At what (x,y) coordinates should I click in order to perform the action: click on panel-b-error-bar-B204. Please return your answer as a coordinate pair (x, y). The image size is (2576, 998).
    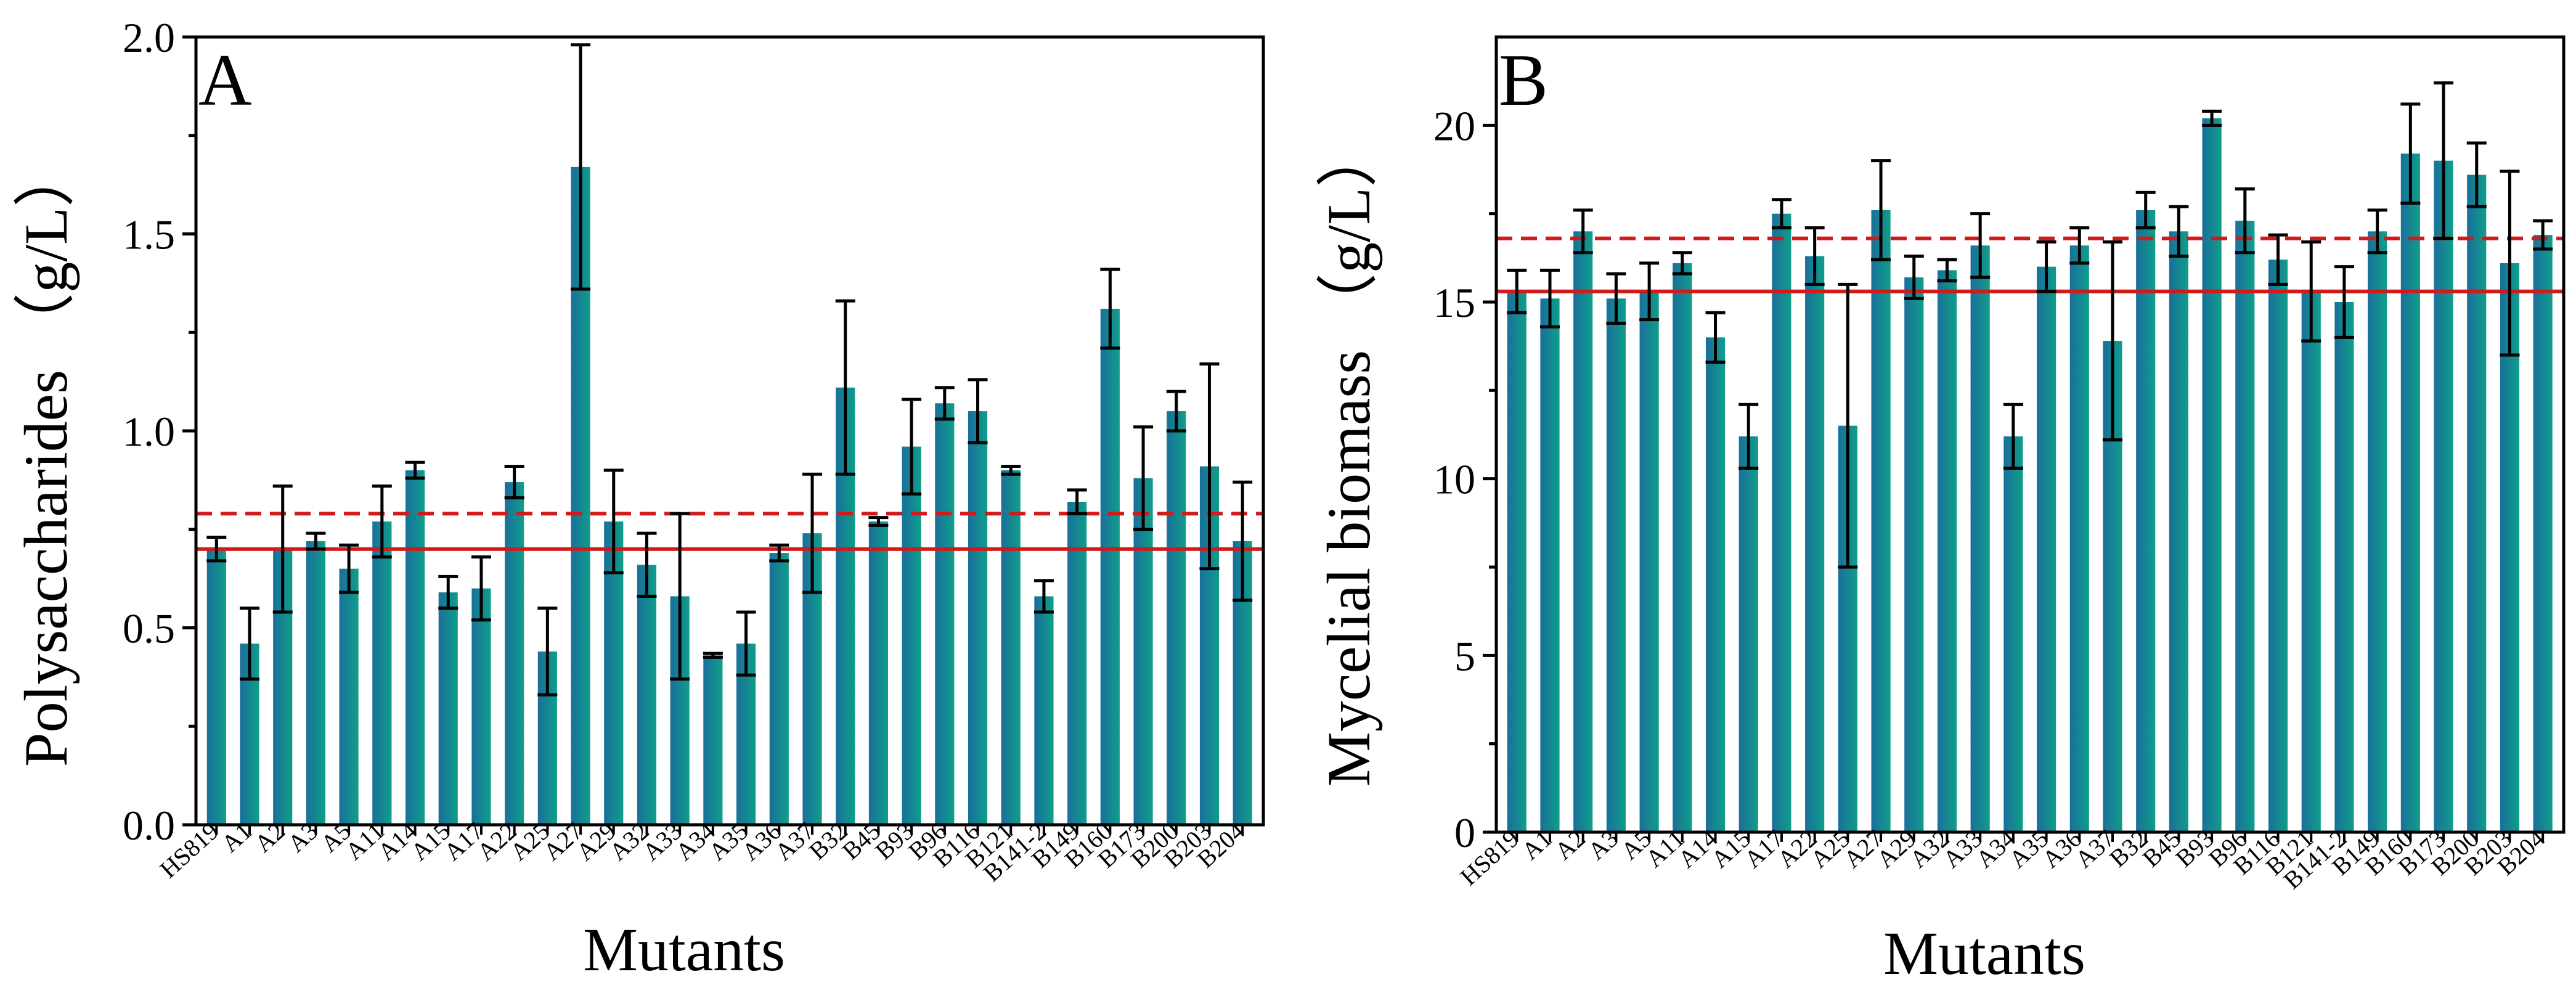
    Looking at the image, I should click on (2543, 235).